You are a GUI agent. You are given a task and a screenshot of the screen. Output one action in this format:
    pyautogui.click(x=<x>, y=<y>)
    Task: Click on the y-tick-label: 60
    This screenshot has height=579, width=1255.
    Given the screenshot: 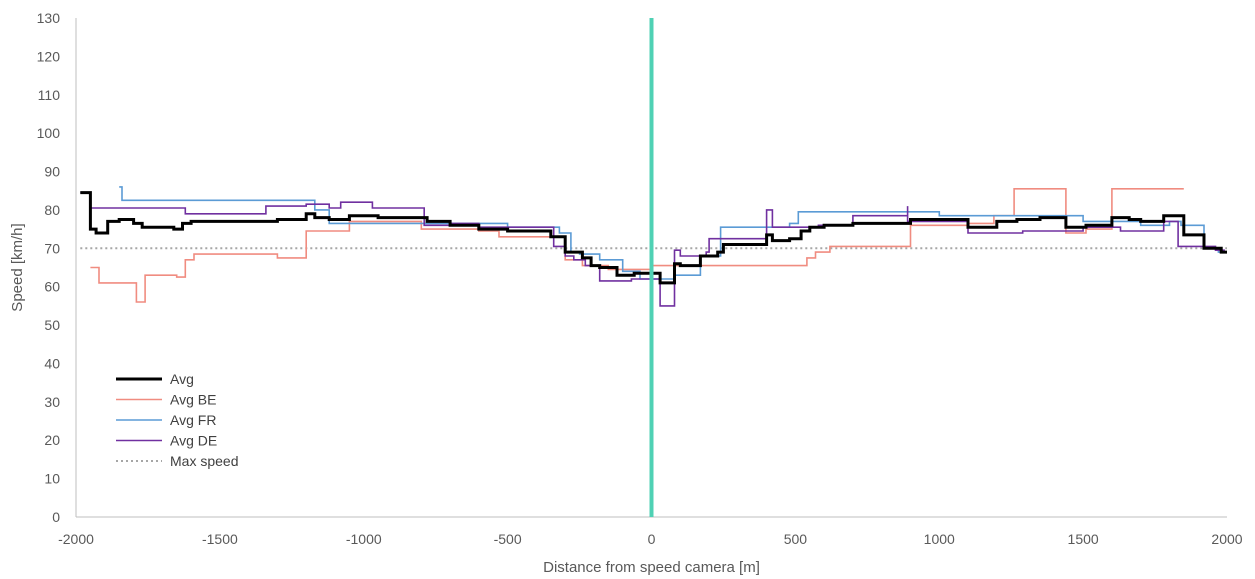 What is the action you would take?
    pyautogui.click(x=52, y=287)
    